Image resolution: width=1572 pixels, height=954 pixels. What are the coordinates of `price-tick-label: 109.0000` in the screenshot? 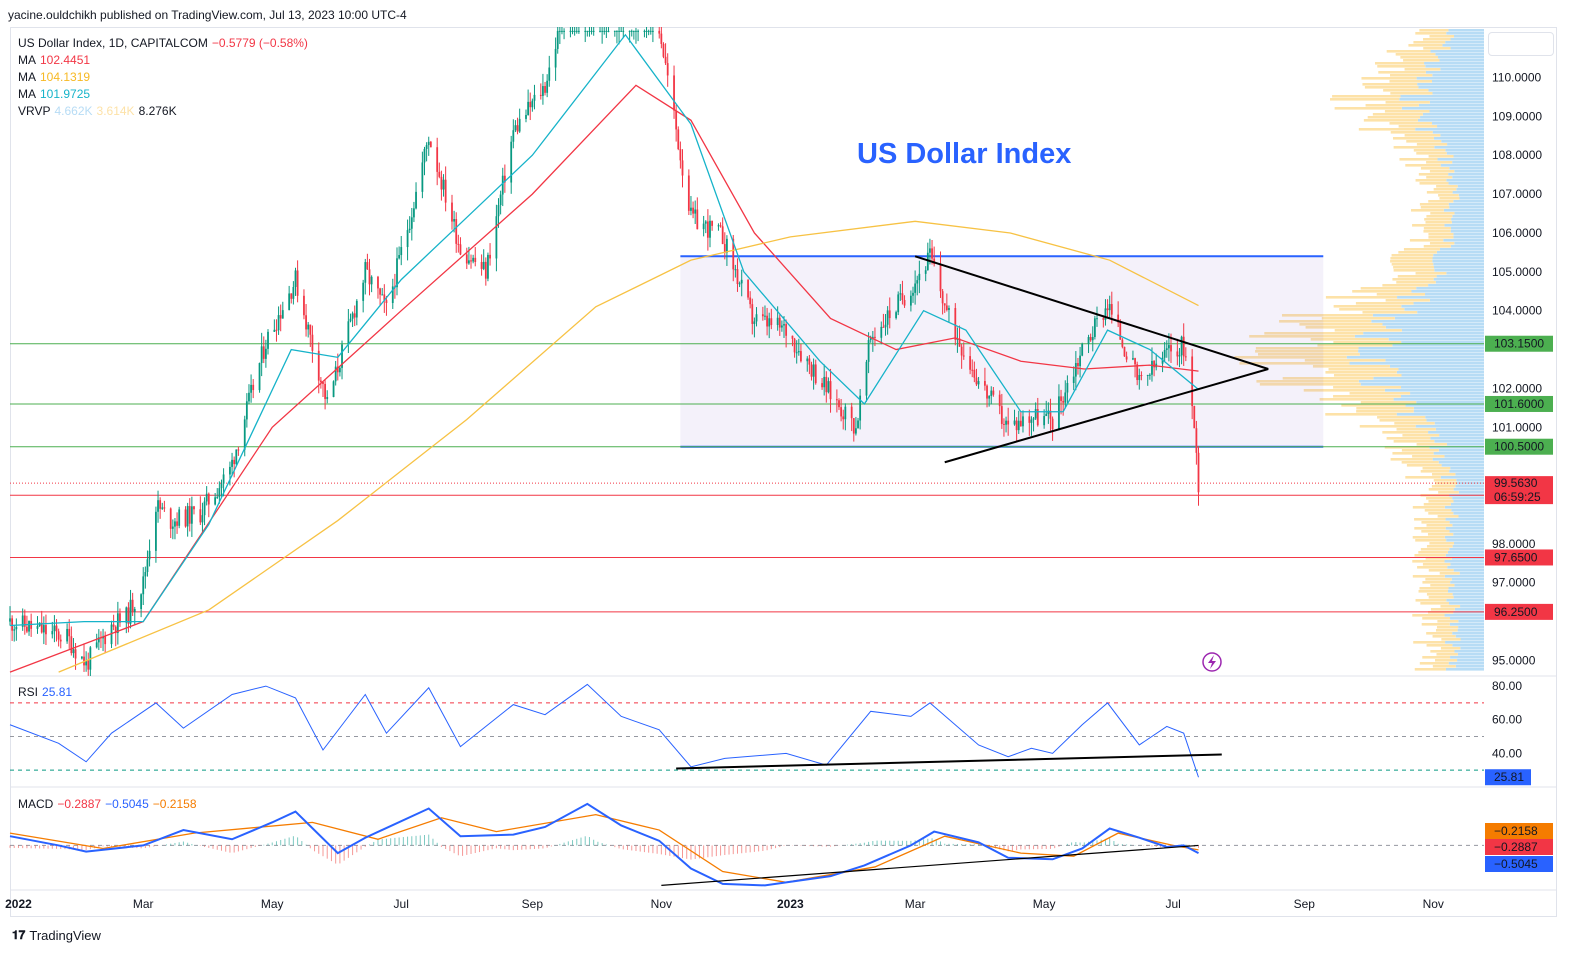 It's located at (1517, 116).